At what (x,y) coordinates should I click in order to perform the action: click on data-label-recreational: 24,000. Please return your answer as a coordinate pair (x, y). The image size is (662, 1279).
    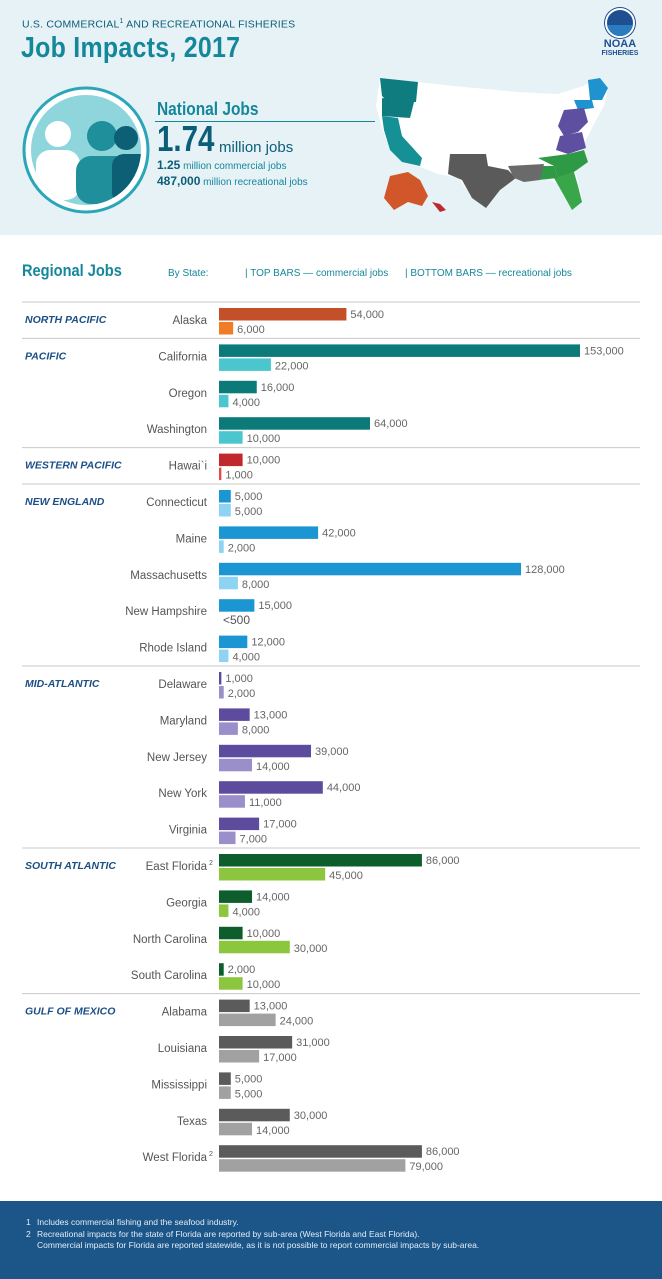
    Looking at the image, I should click on (297, 1022).